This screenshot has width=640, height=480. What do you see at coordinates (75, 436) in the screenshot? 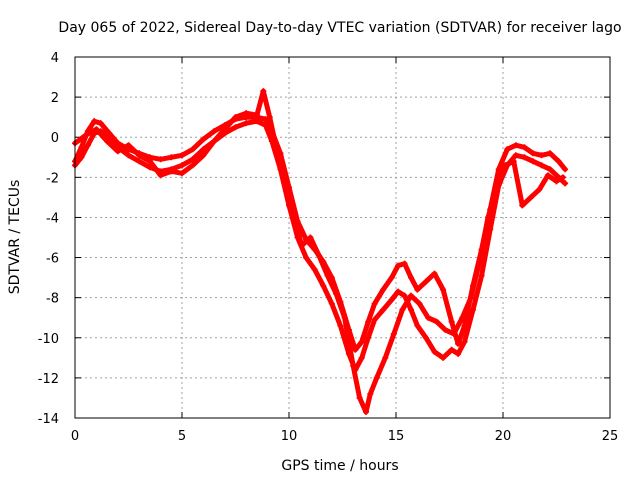
I see `x-tick-label: 0` at bounding box center [75, 436].